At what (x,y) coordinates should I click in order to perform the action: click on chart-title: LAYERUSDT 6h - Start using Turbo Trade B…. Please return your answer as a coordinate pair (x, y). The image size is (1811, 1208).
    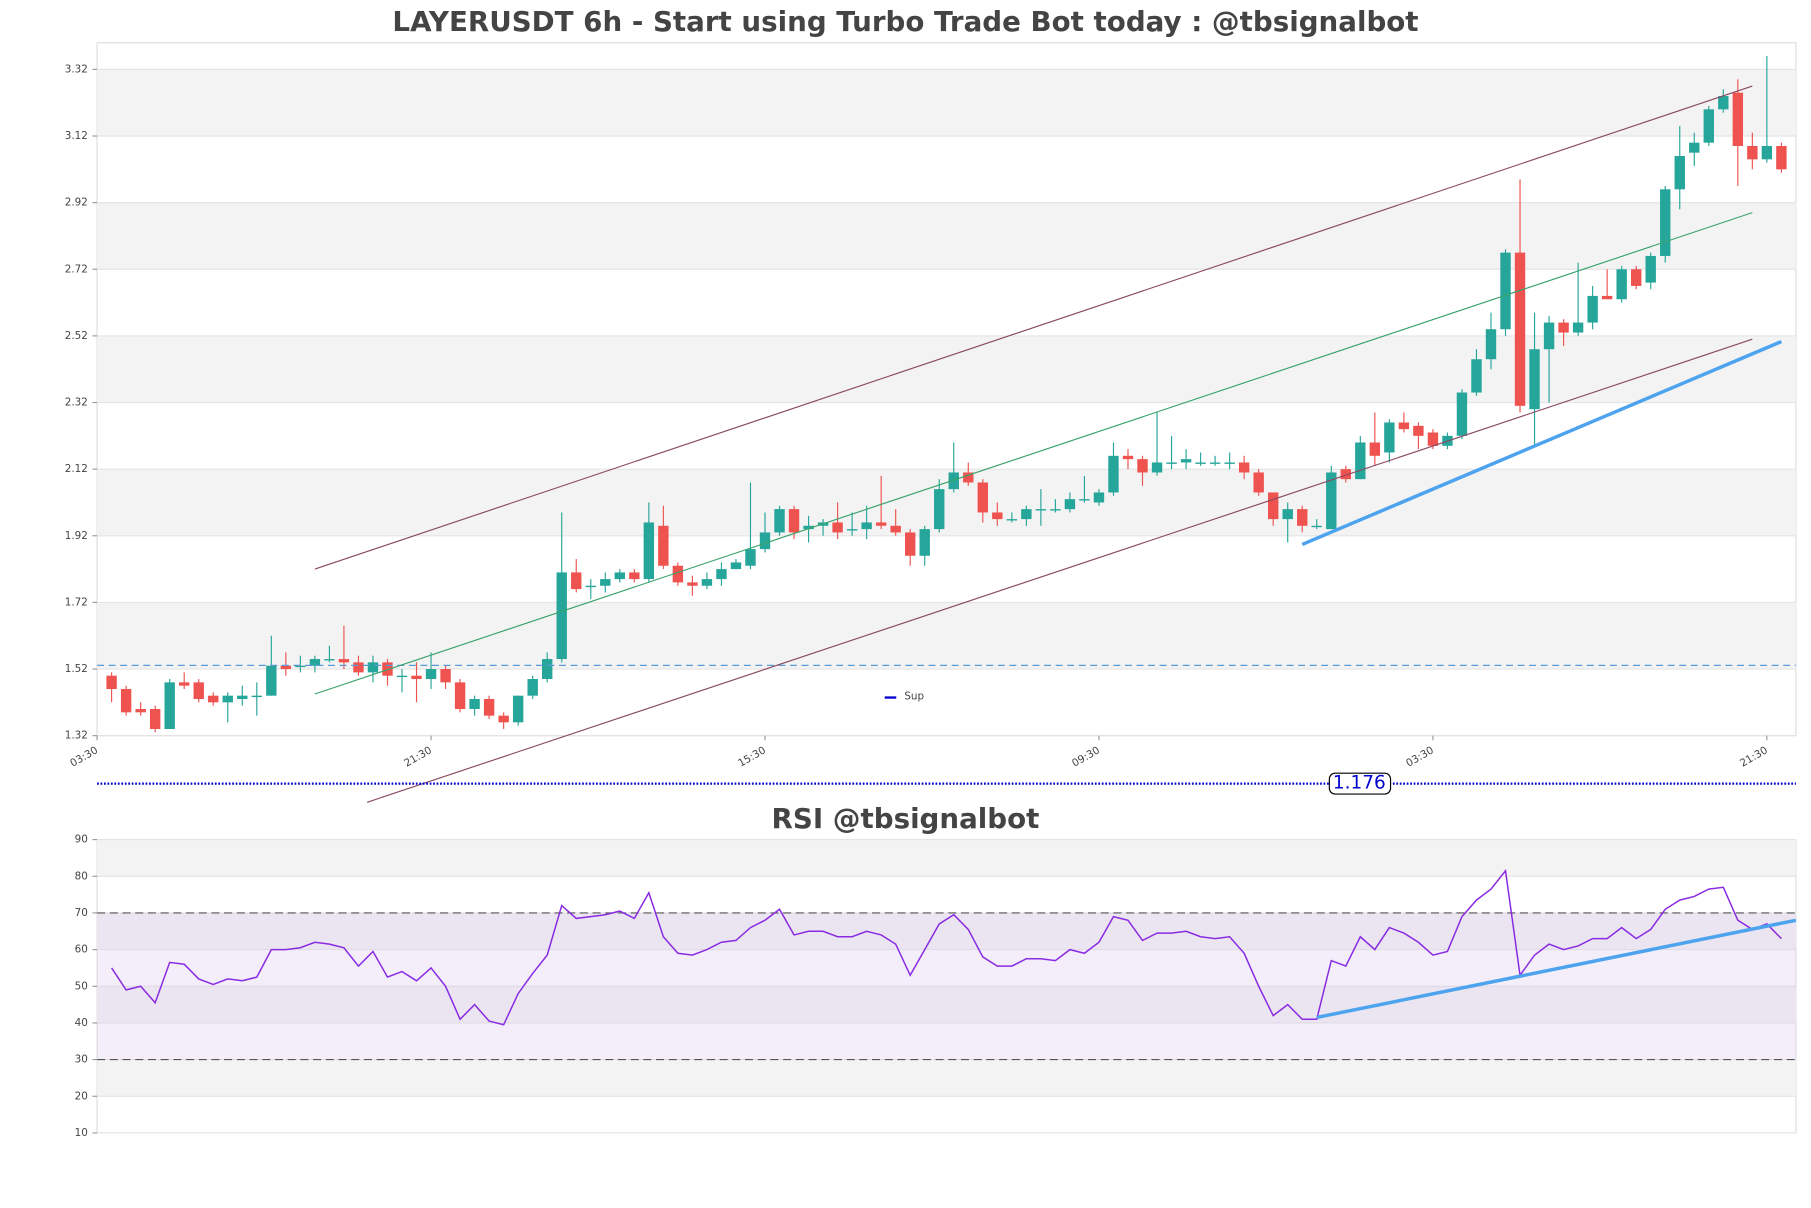
    Looking at the image, I should click on (905, 21).